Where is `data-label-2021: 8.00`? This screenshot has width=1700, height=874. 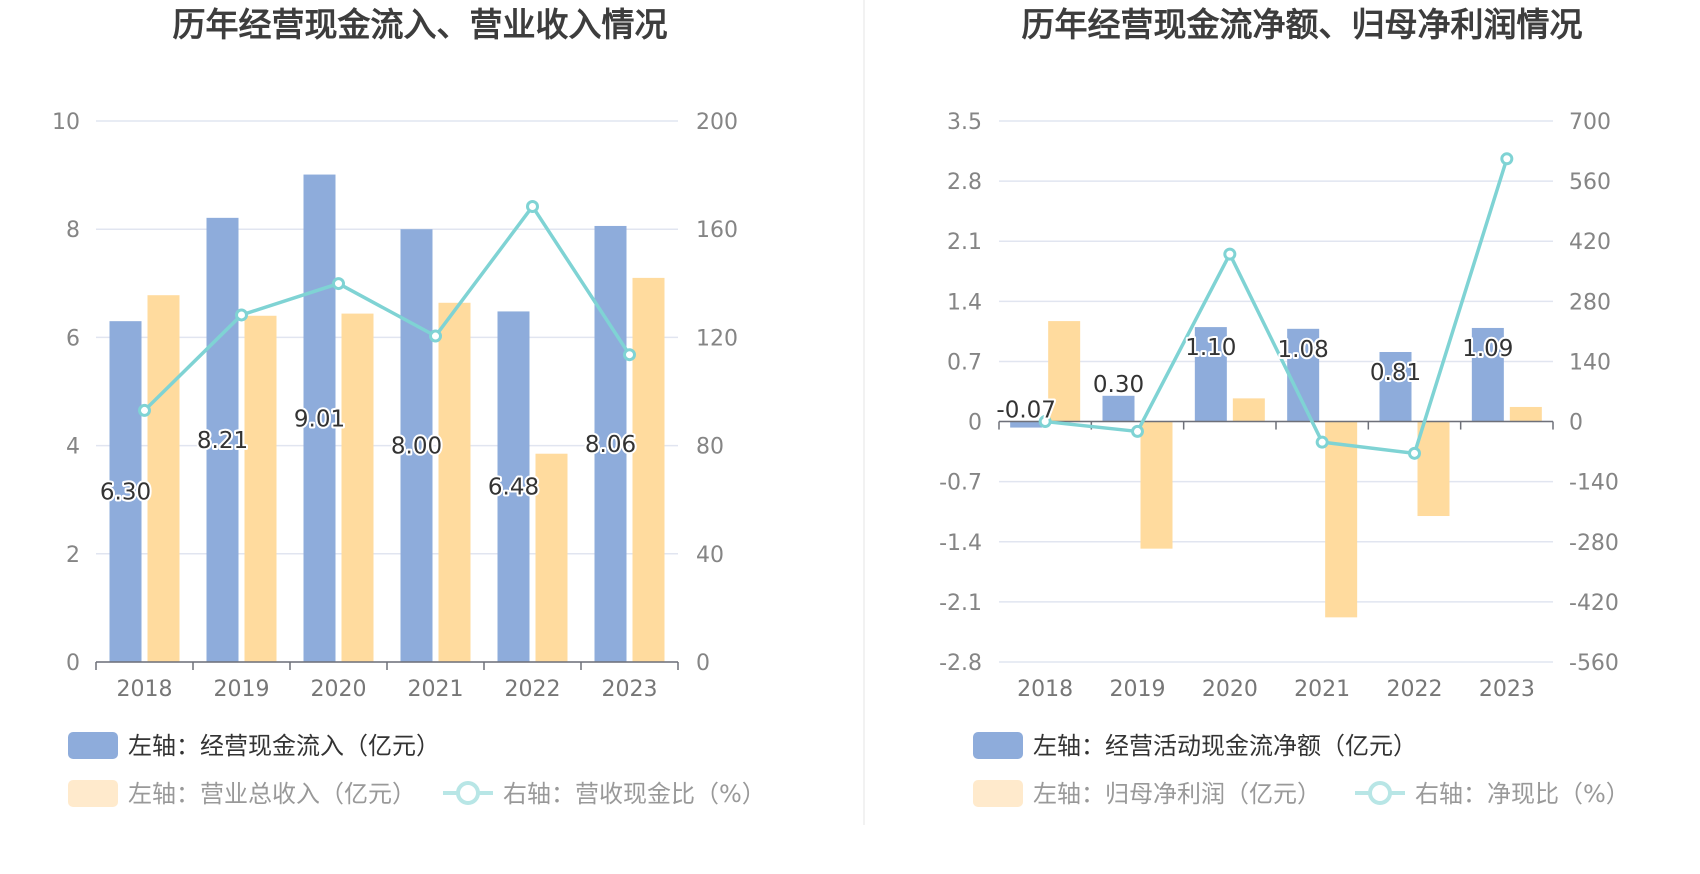
data-label-2021: 8.00 is located at coordinates (416, 447).